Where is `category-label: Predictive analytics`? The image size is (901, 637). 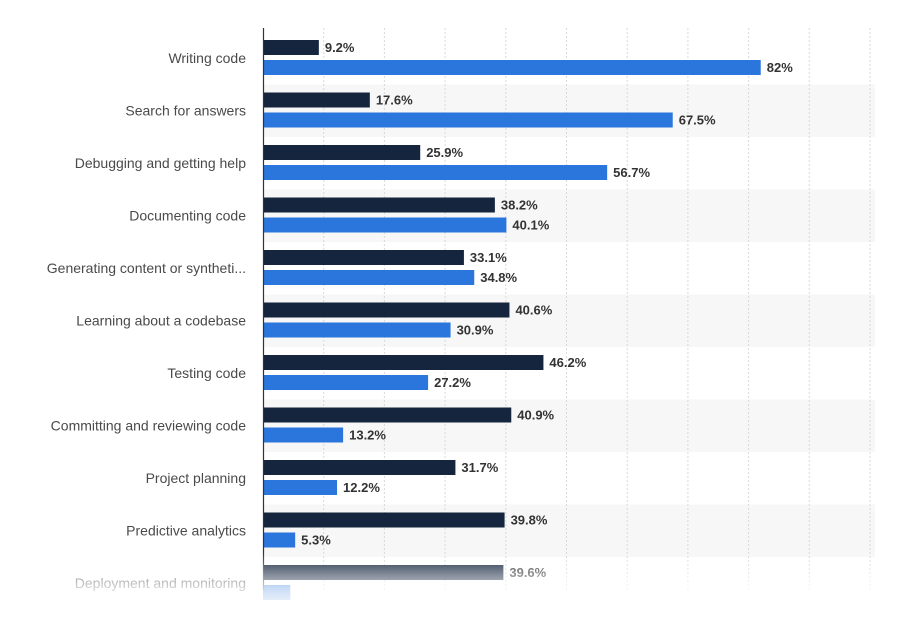 category-label: Predictive analytics is located at coordinates (186, 531).